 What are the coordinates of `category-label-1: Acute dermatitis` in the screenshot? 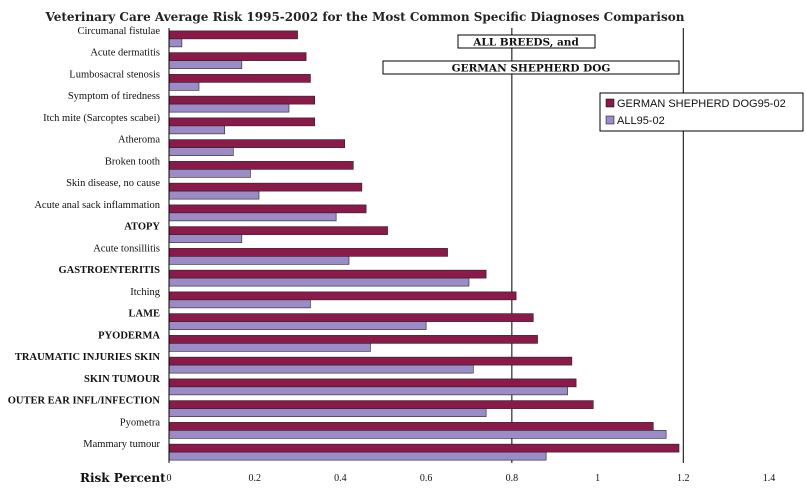 It's located at (125, 53).